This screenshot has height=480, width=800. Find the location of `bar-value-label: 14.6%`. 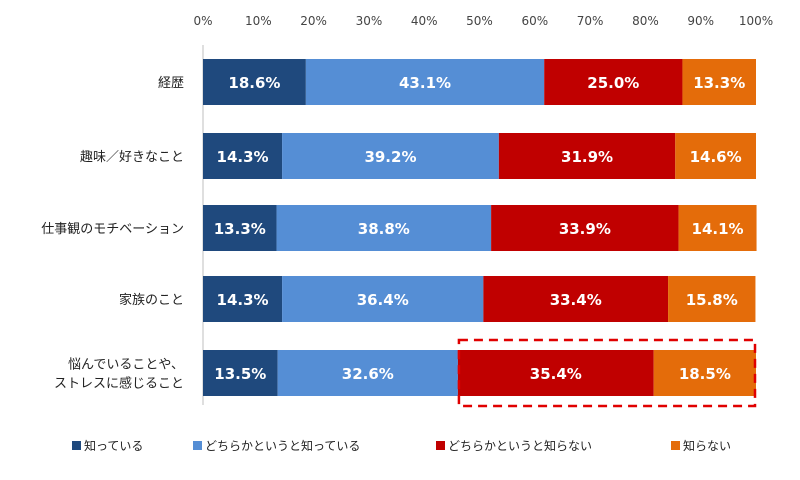

bar-value-label: 14.6% is located at coordinates (716, 157).